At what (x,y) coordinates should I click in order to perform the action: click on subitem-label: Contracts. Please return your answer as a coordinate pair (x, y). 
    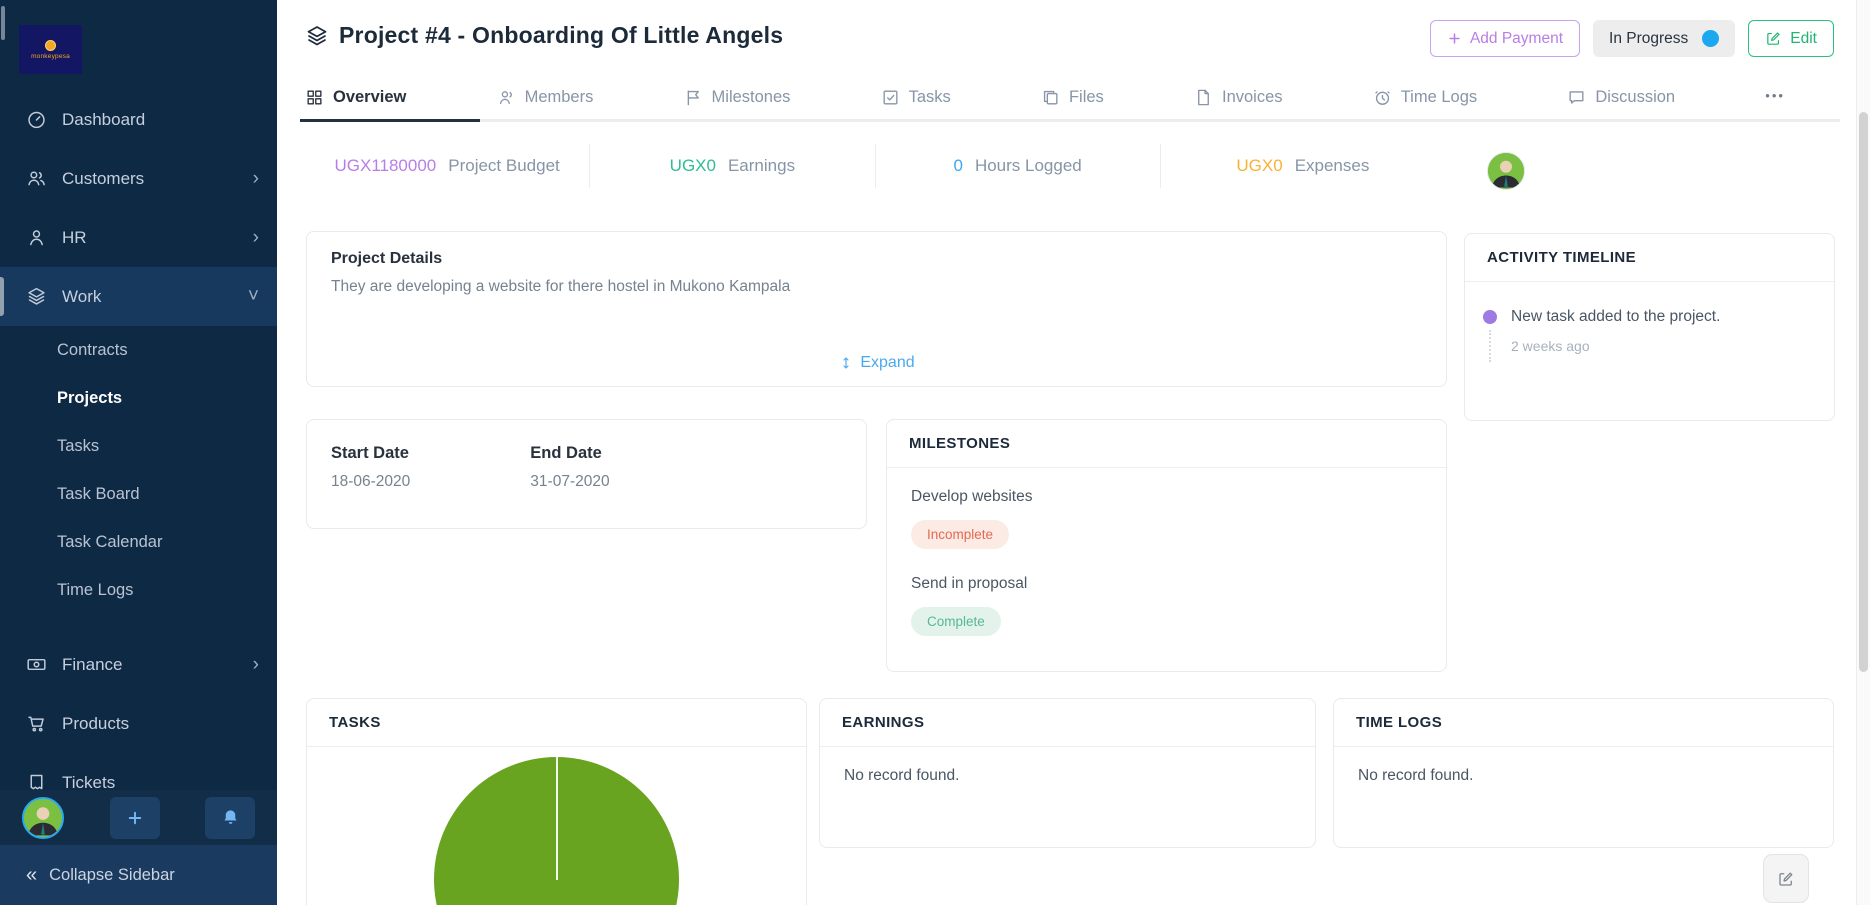
    Looking at the image, I should click on (92, 349).